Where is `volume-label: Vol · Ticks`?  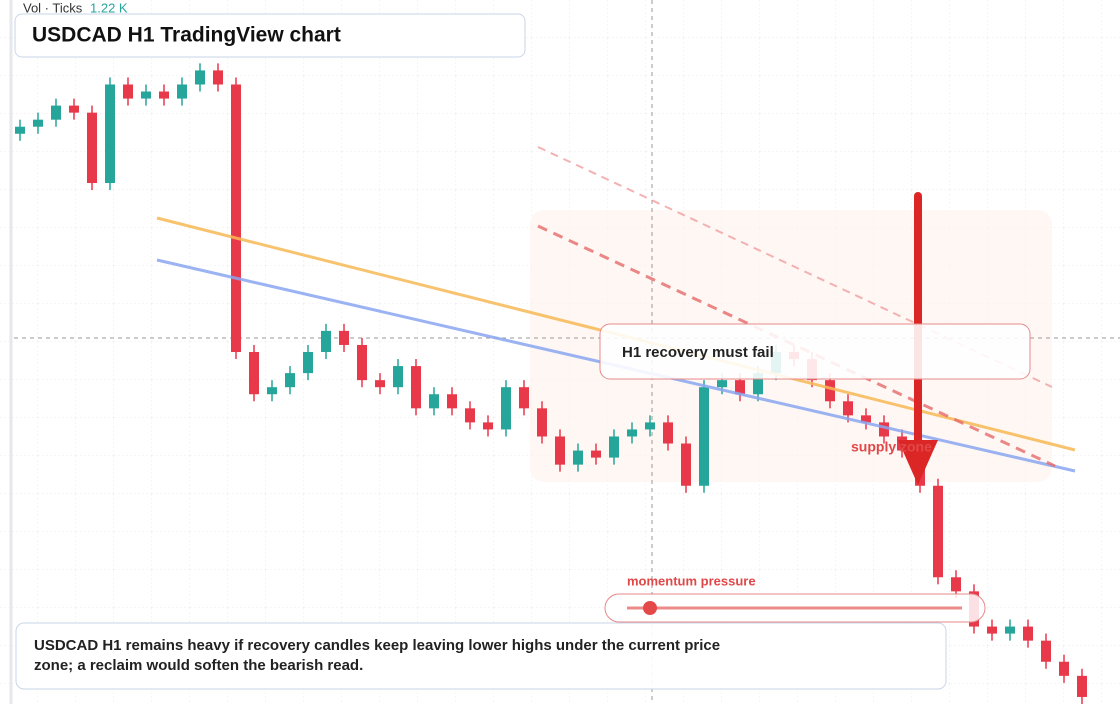 volume-label: Vol · Ticks is located at coordinates (53, 7).